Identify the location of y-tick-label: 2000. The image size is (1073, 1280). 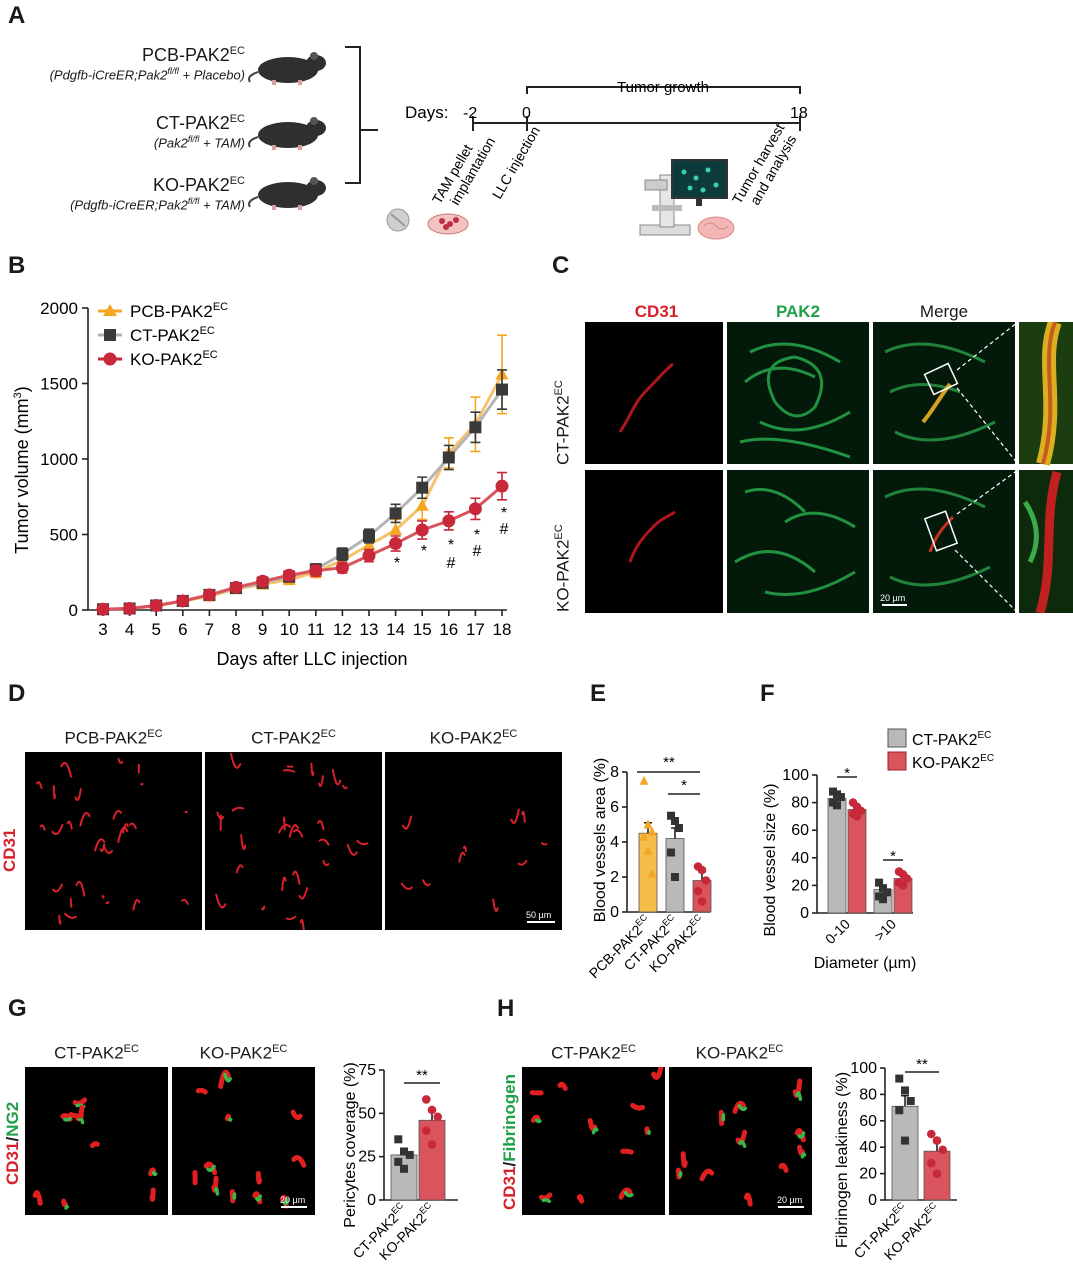
(59, 308).